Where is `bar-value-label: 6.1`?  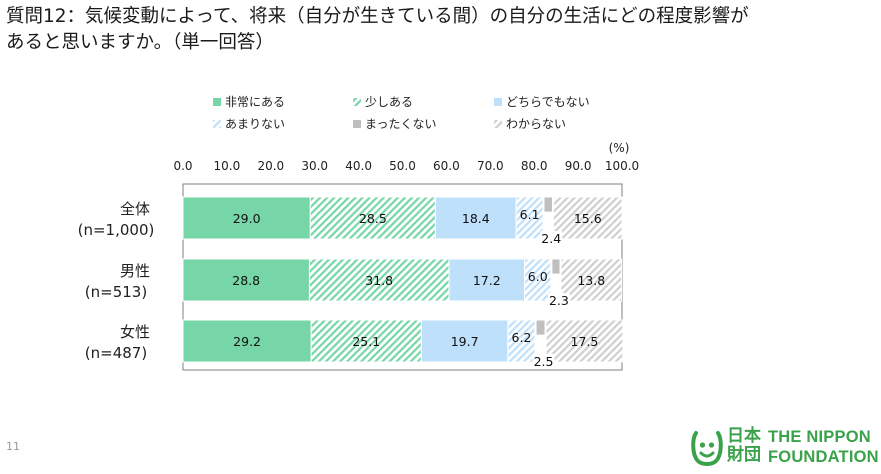
bar-value-label: 6.1 is located at coordinates (530, 214).